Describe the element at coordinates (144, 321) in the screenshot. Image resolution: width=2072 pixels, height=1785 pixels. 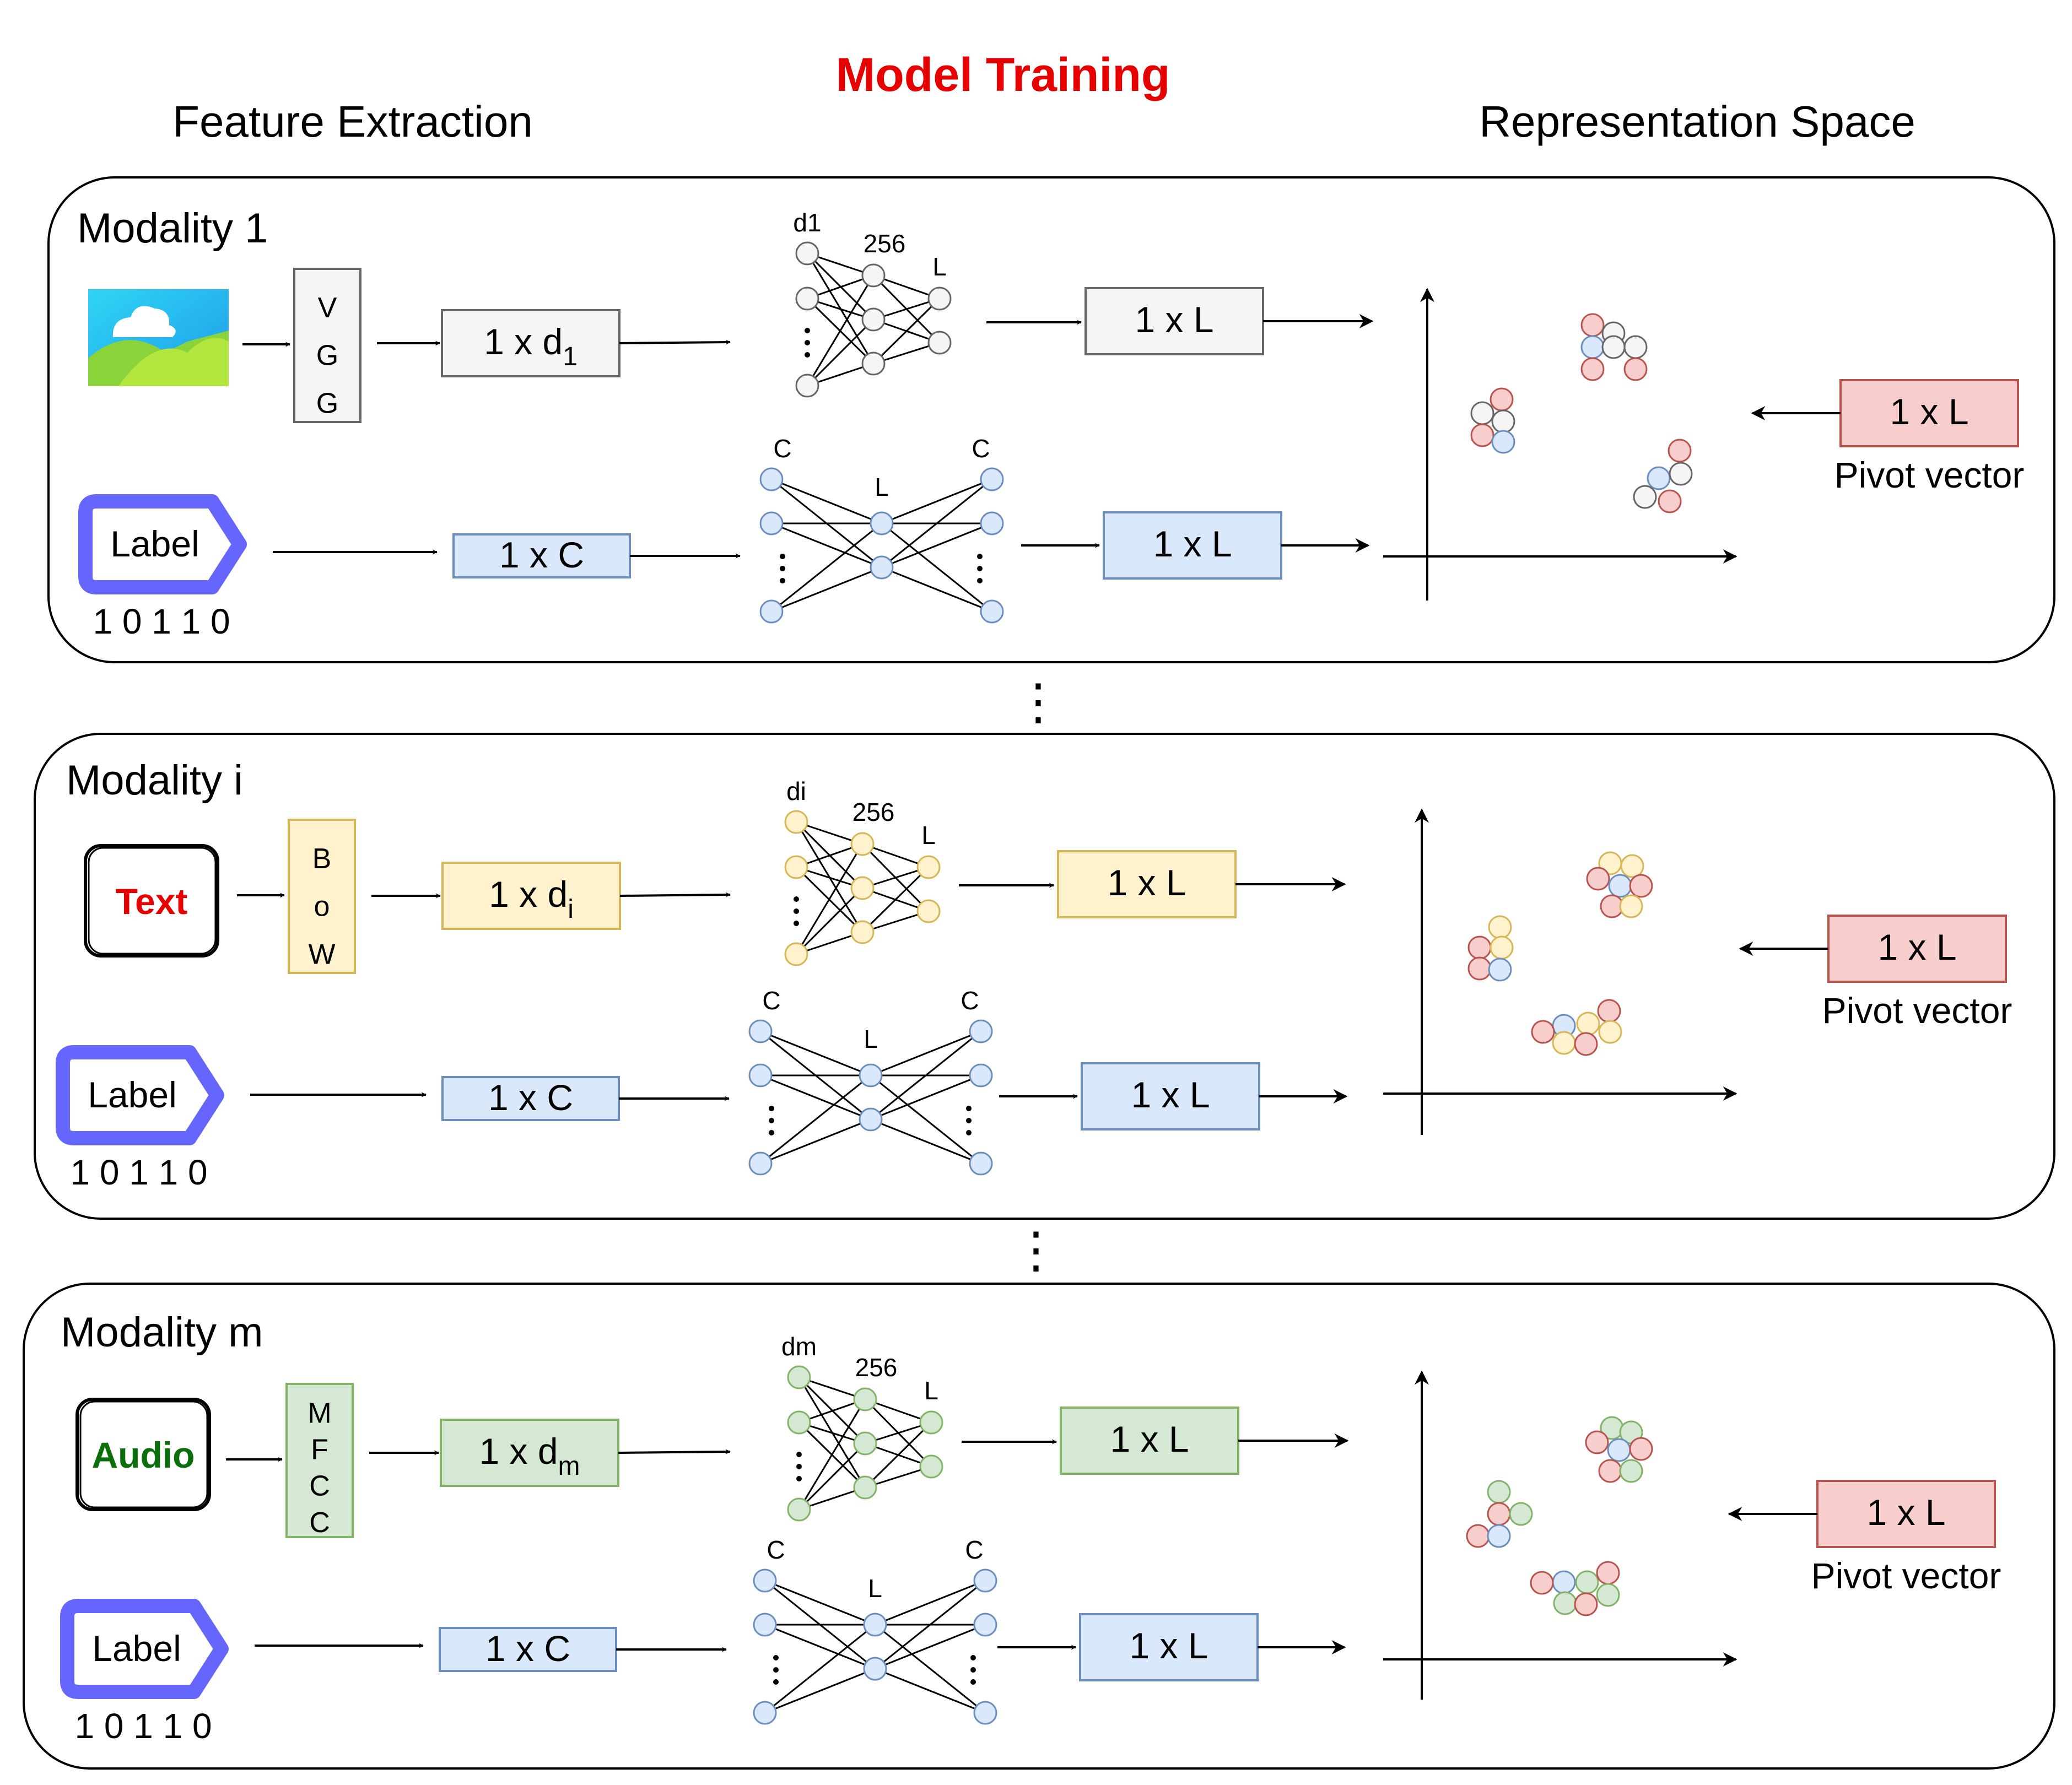
I see `image-cloud` at that location.